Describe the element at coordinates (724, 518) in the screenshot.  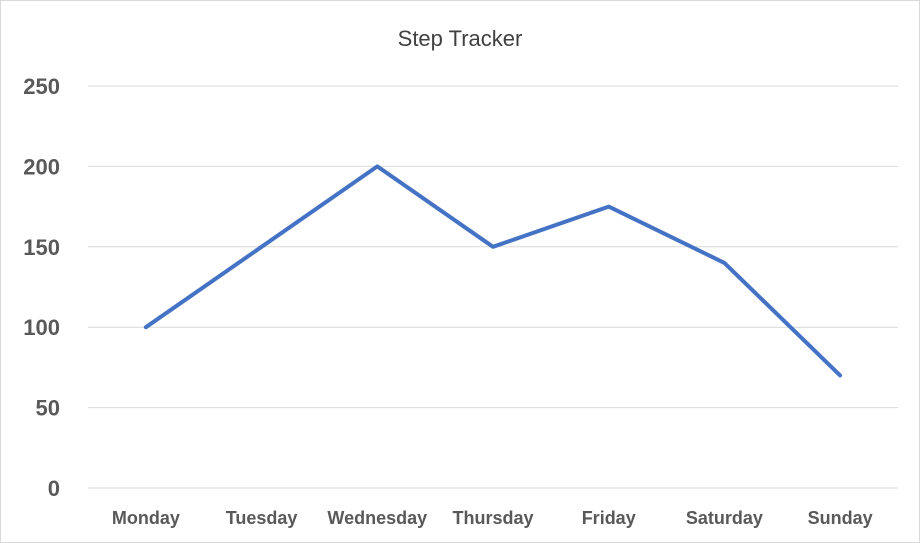
I see `x-tick-label: Saturday` at that location.